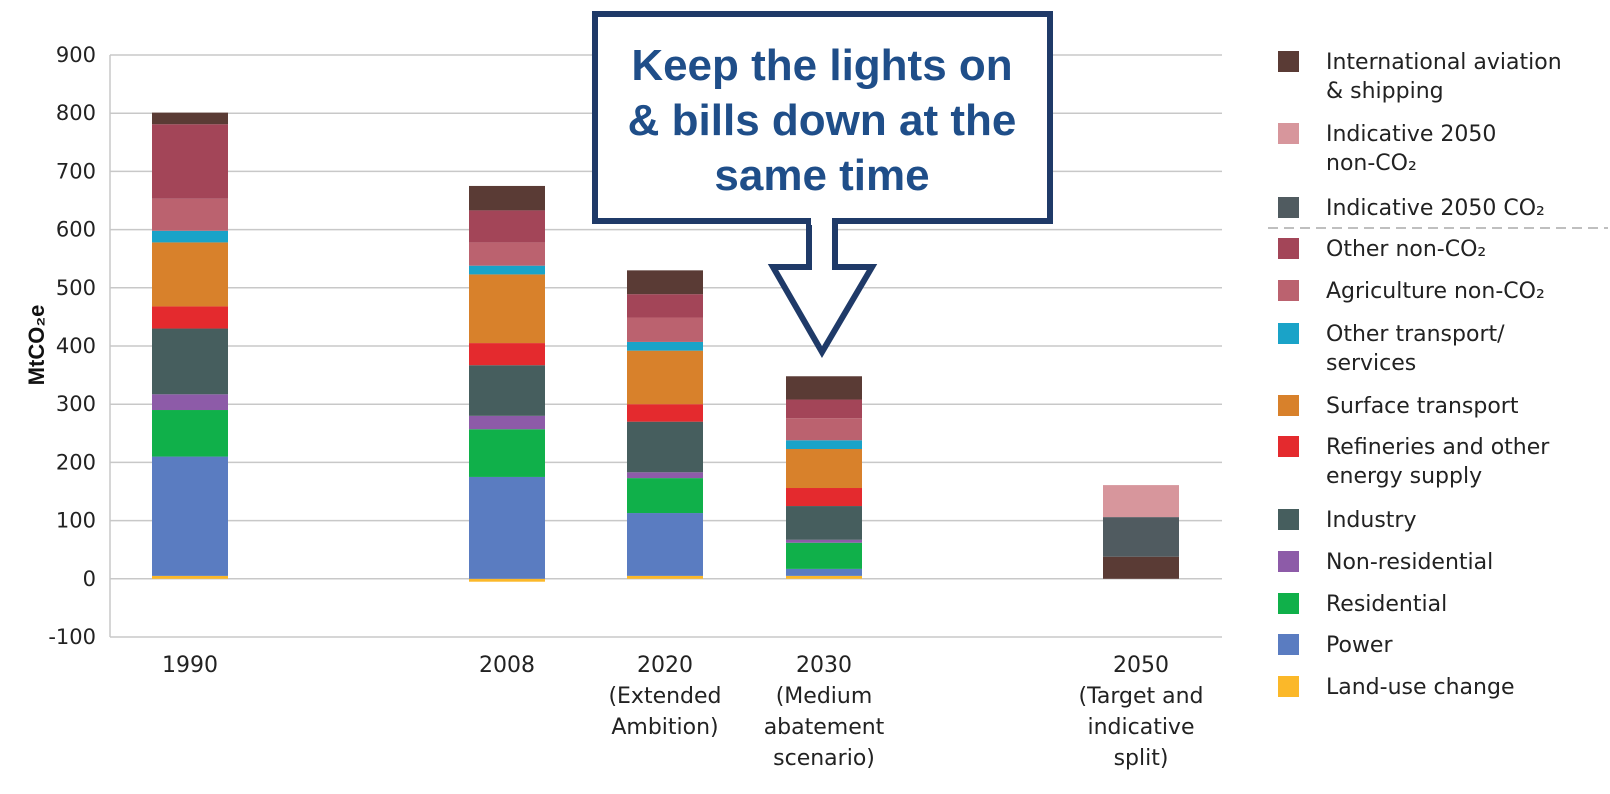  What do you see at coordinates (76, 288) in the screenshot?
I see `y-tick-label: 500` at bounding box center [76, 288].